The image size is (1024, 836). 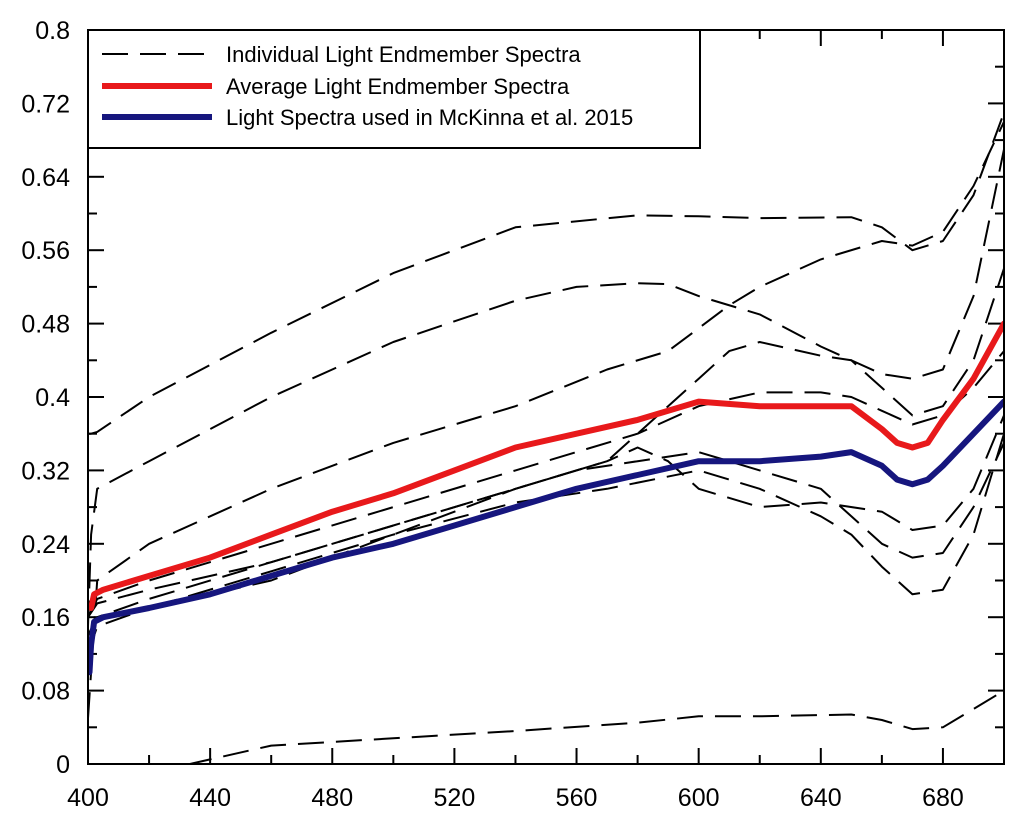 What do you see at coordinates (45, 545) in the screenshot?
I see `y-tick-label: 0.24` at bounding box center [45, 545].